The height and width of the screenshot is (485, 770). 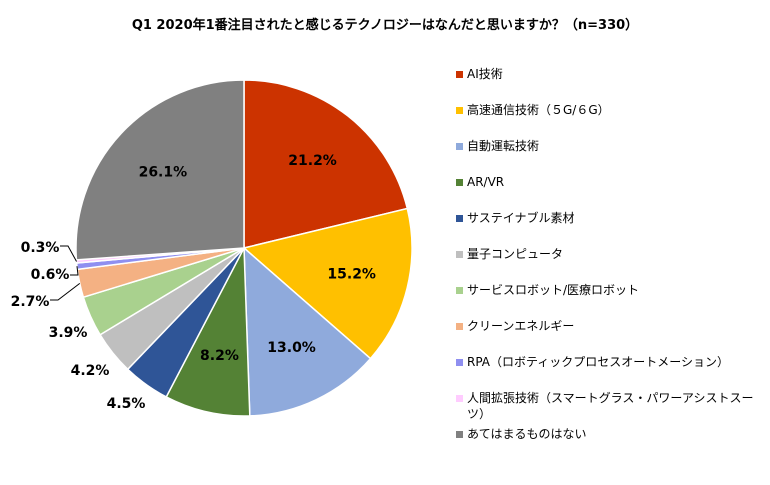 What do you see at coordinates (90, 371) in the screenshot?
I see `data-label-6: 4.2%` at bounding box center [90, 371].